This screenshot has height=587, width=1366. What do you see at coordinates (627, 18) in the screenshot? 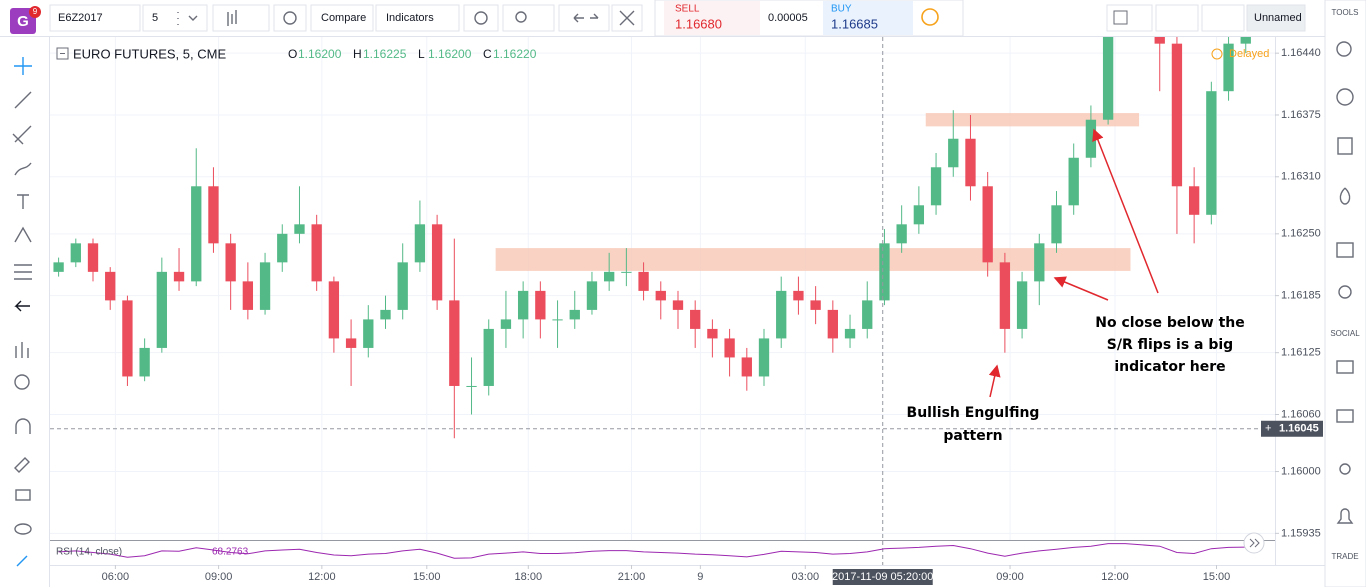
I see `fullscreen-icon` at bounding box center [627, 18].